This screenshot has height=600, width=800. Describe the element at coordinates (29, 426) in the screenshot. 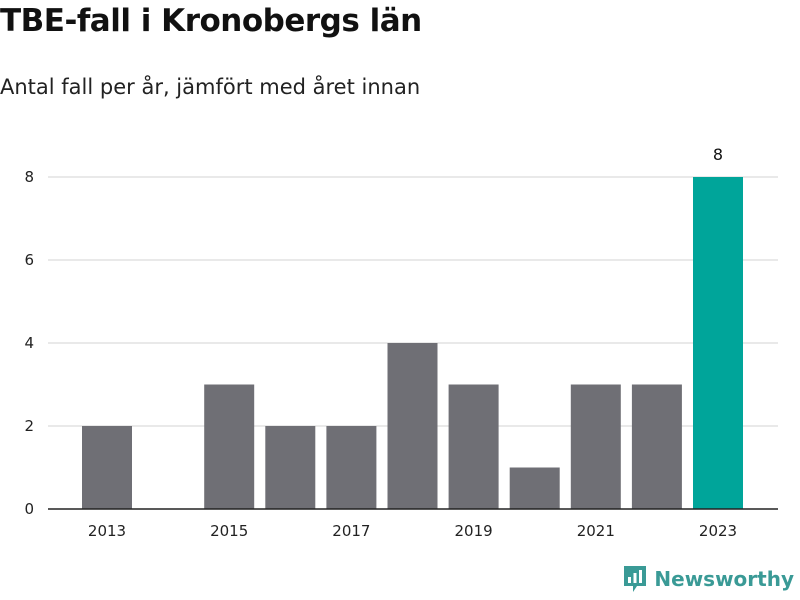

I see `y-tick-label: 2` at that location.